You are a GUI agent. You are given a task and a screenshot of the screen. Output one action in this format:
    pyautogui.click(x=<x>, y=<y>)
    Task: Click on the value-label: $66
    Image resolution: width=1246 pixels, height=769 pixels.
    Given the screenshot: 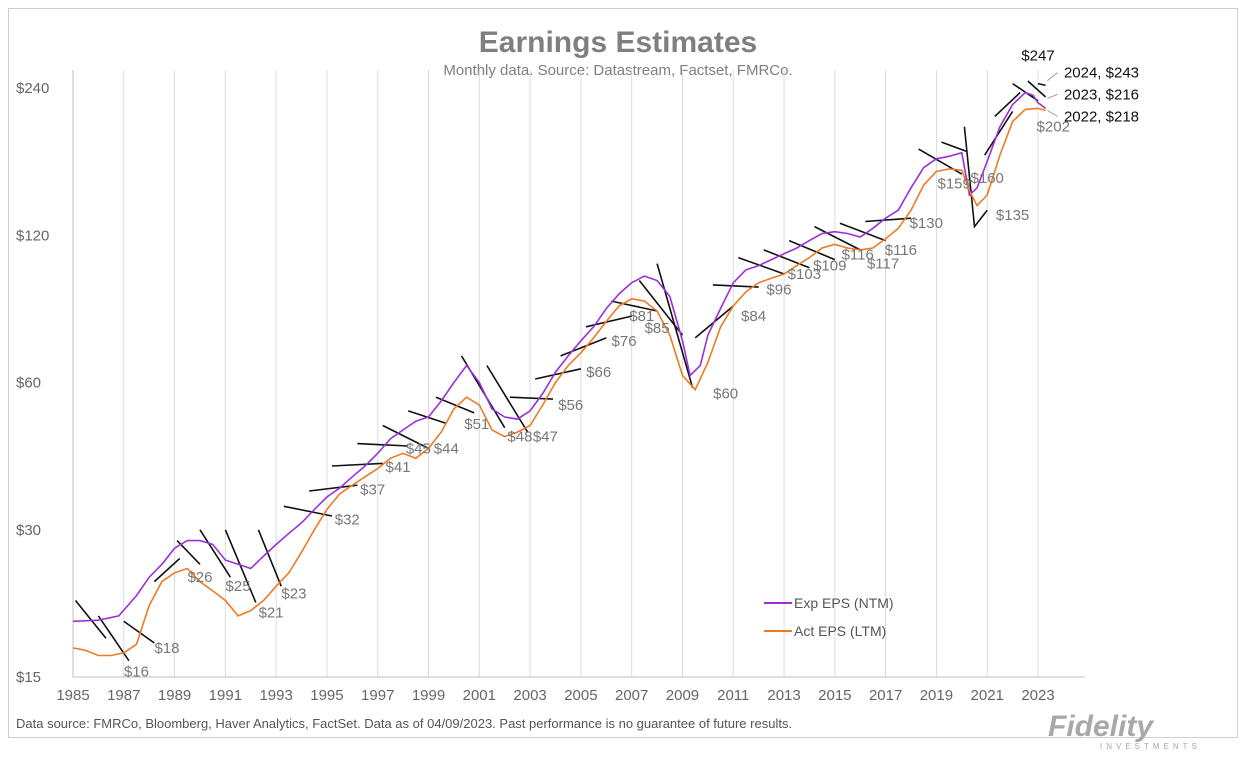 What is the action you would take?
    pyautogui.click(x=598, y=372)
    